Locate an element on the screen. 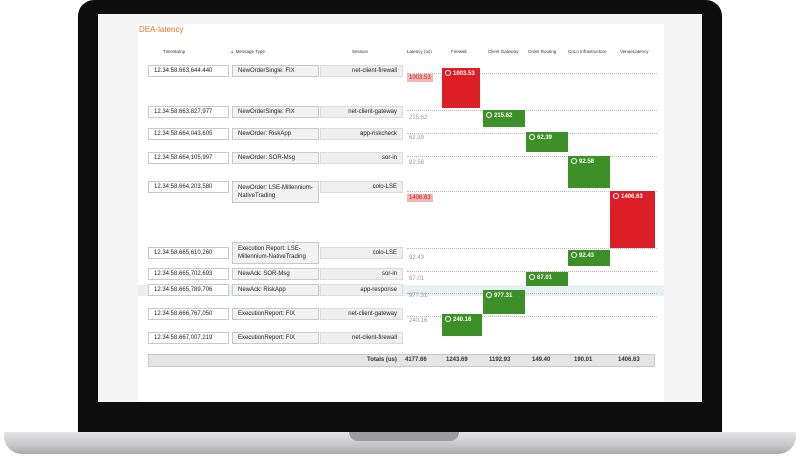  message-cell: NewAck: SOR-Msg is located at coordinates (275, 274).